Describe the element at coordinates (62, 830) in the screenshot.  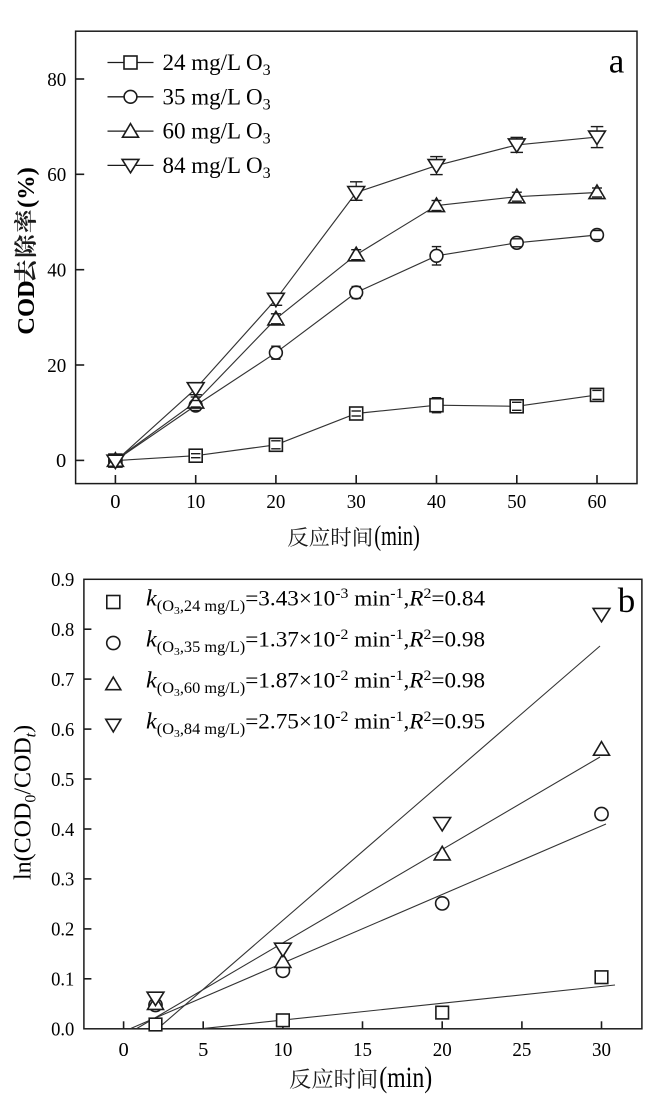
I see `svg-text: 0.4` at that location.